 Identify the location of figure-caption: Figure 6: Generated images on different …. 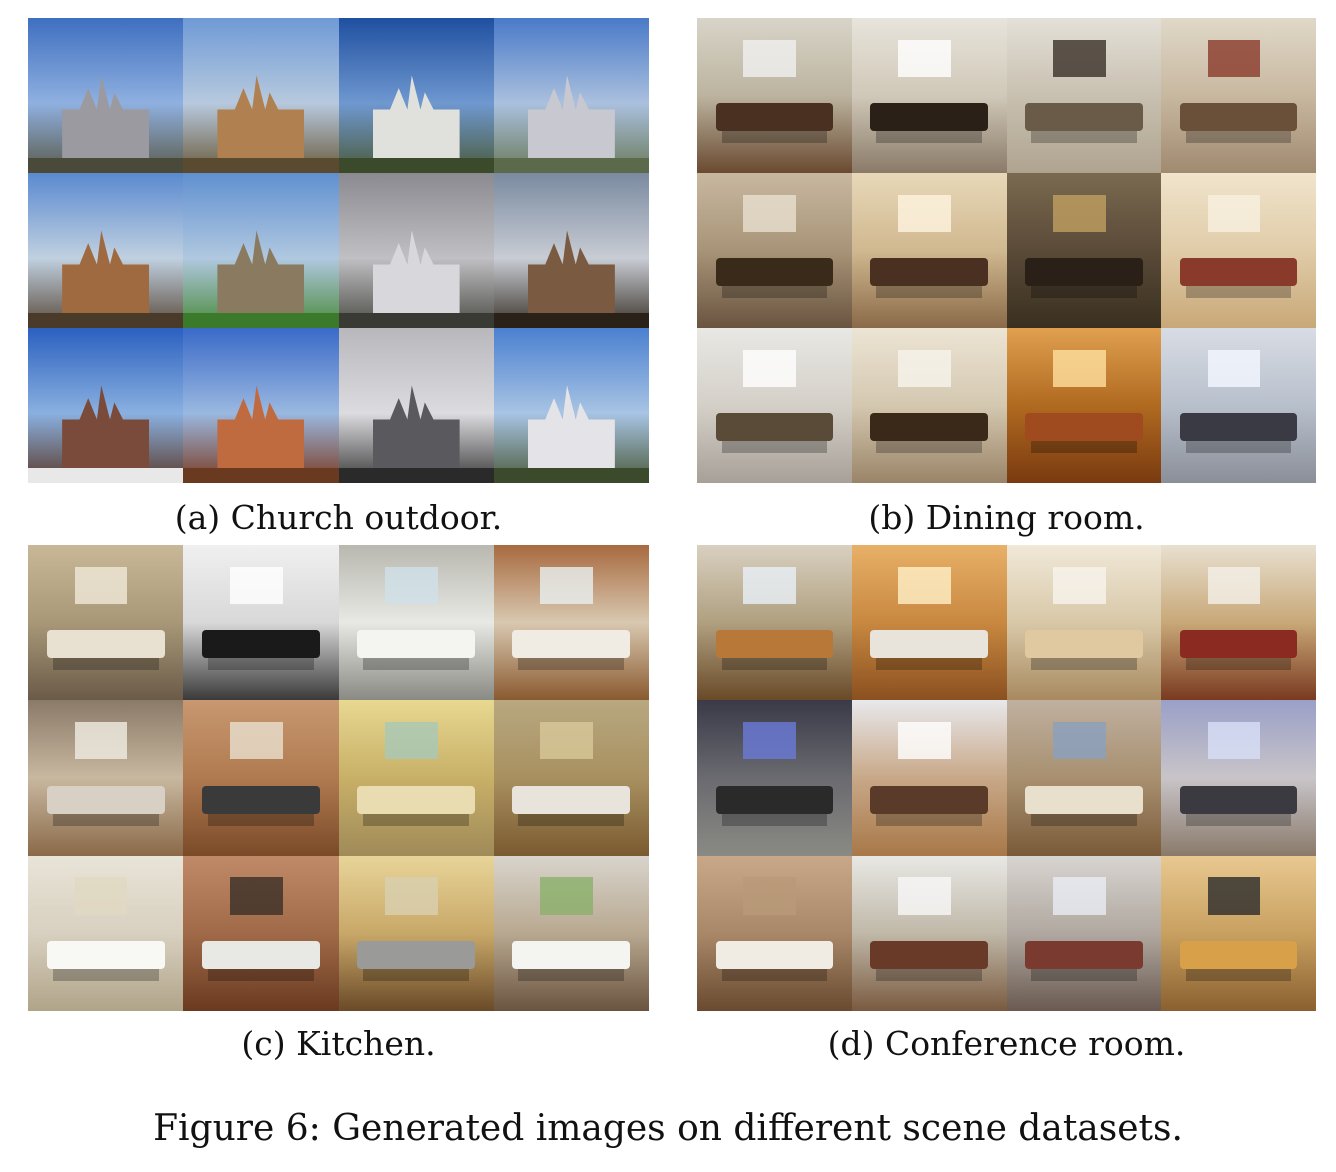
(668, 1128).